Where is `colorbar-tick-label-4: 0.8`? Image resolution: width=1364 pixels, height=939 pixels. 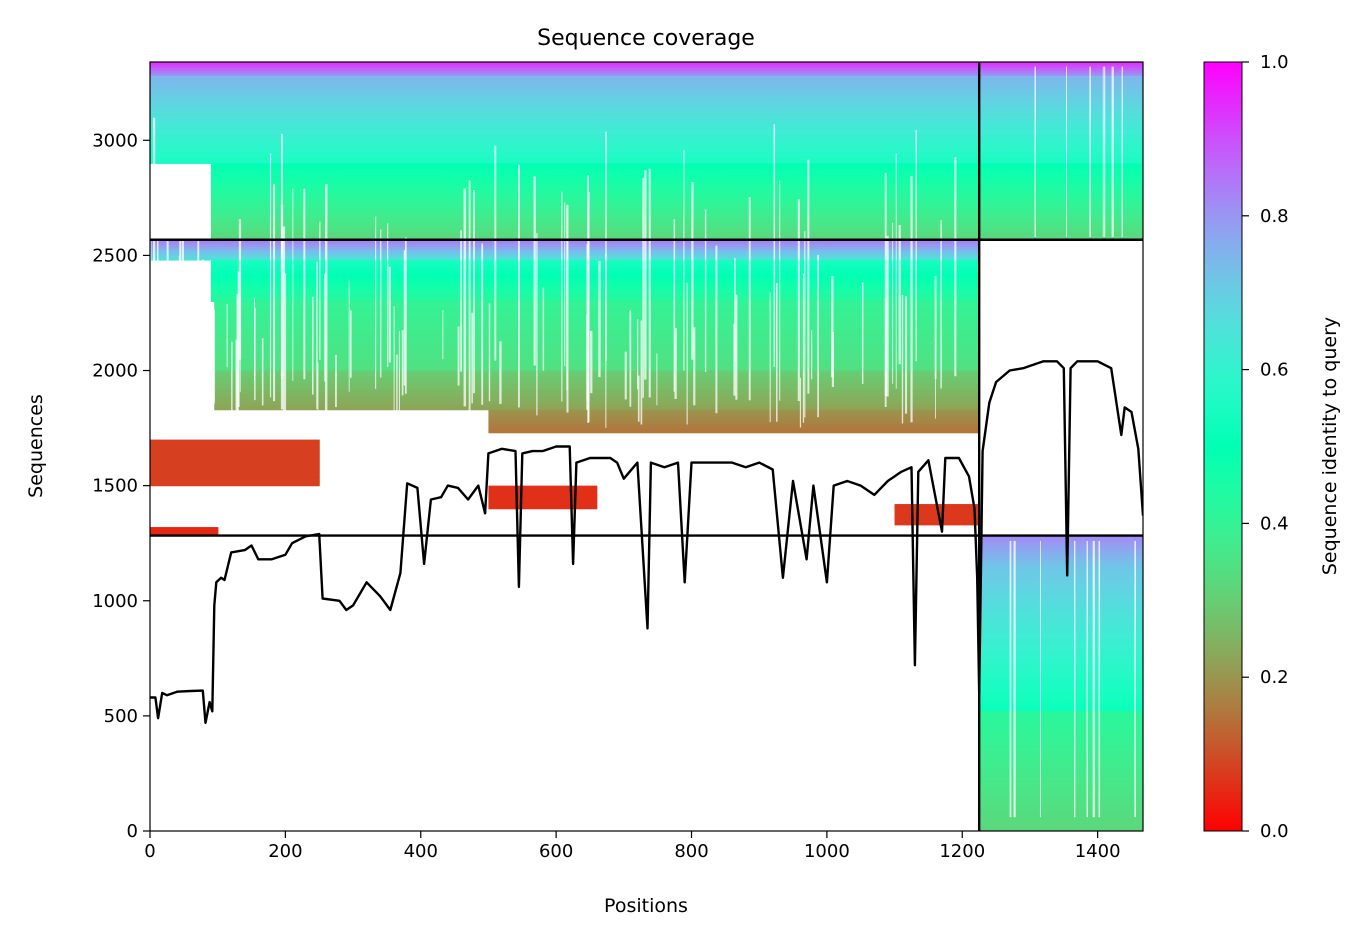
colorbar-tick-label-4: 0.8 is located at coordinates (1274, 216).